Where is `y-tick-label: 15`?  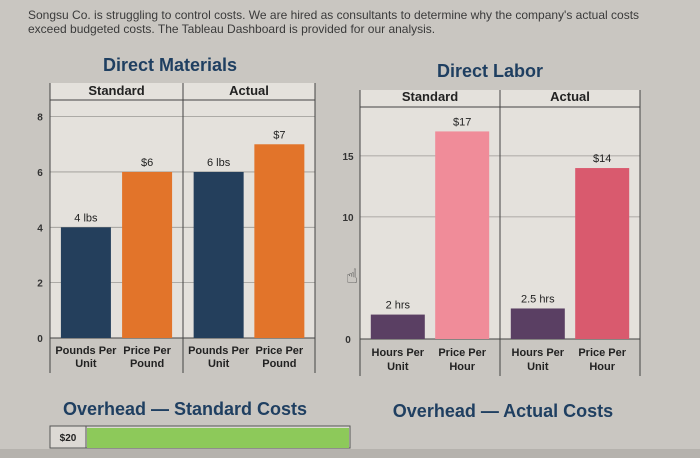
y-tick-label: 15 is located at coordinates (348, 157).